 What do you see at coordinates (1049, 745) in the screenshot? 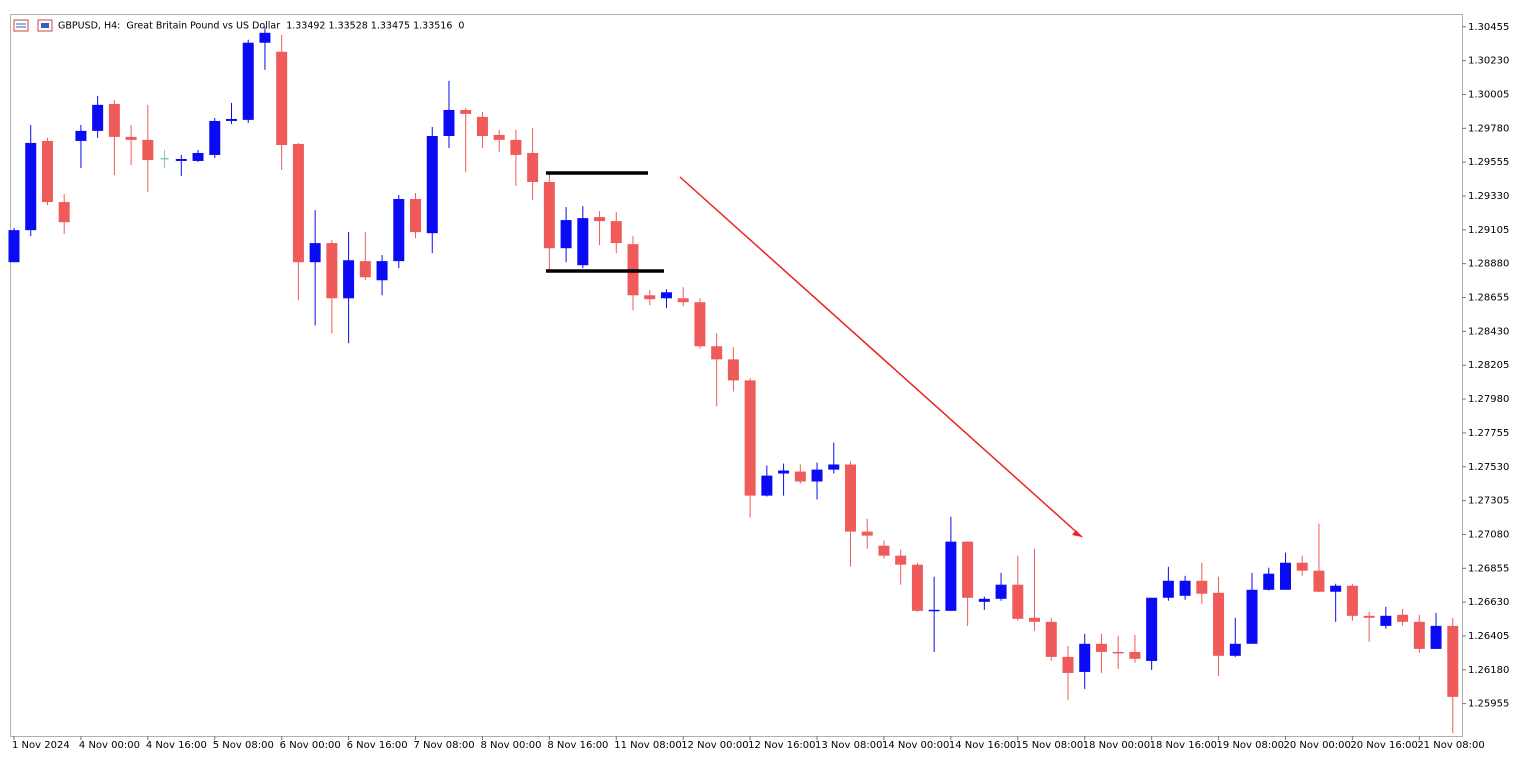
I see `x-tick-label: 15 Nov 08:00` at bounding box center [1049, 745].